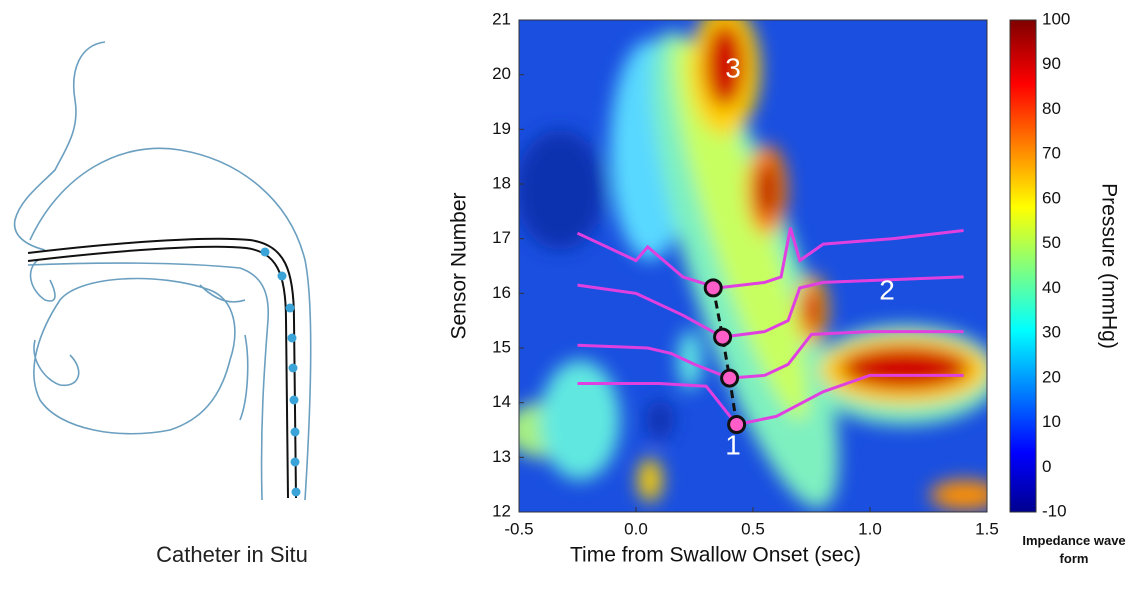 The height and width of the screenshot is (589, 1128). Describe the element at coordinates (1056, 18) in the screenshot. I see `colorbar-tick-label: 100` at that location.